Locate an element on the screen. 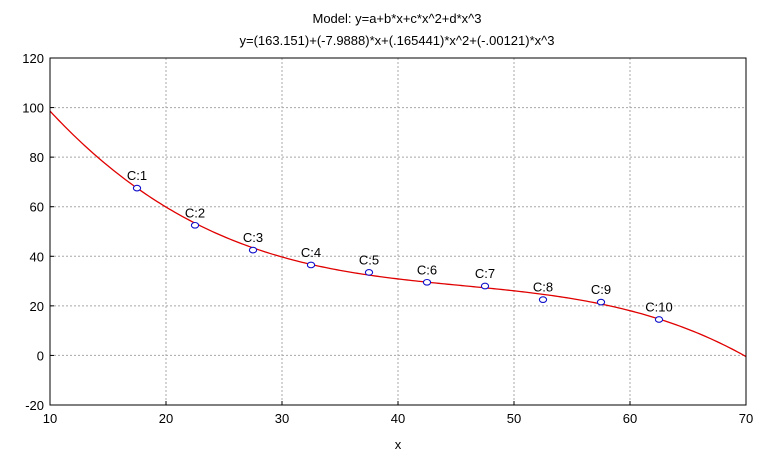 The width and height of the screenshot is (778, 469). y-tick-label: 0 is located at coordinates (40, 355).